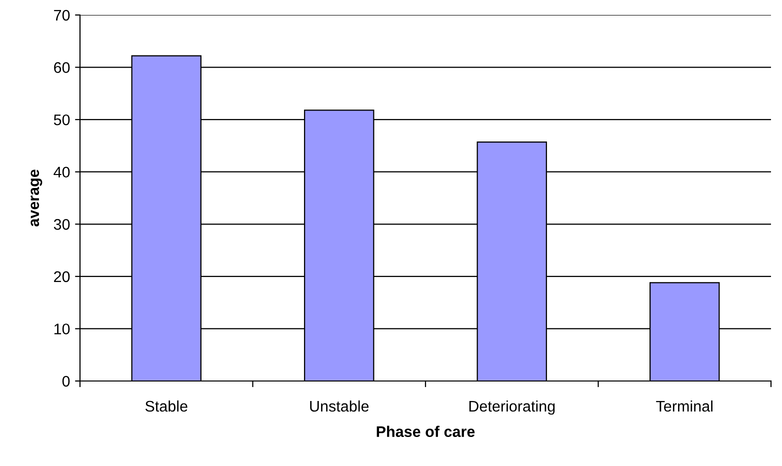 The height and width of the screenshot is (466, 782). I want to click on y-tick-label: 30, so click(62, 224).